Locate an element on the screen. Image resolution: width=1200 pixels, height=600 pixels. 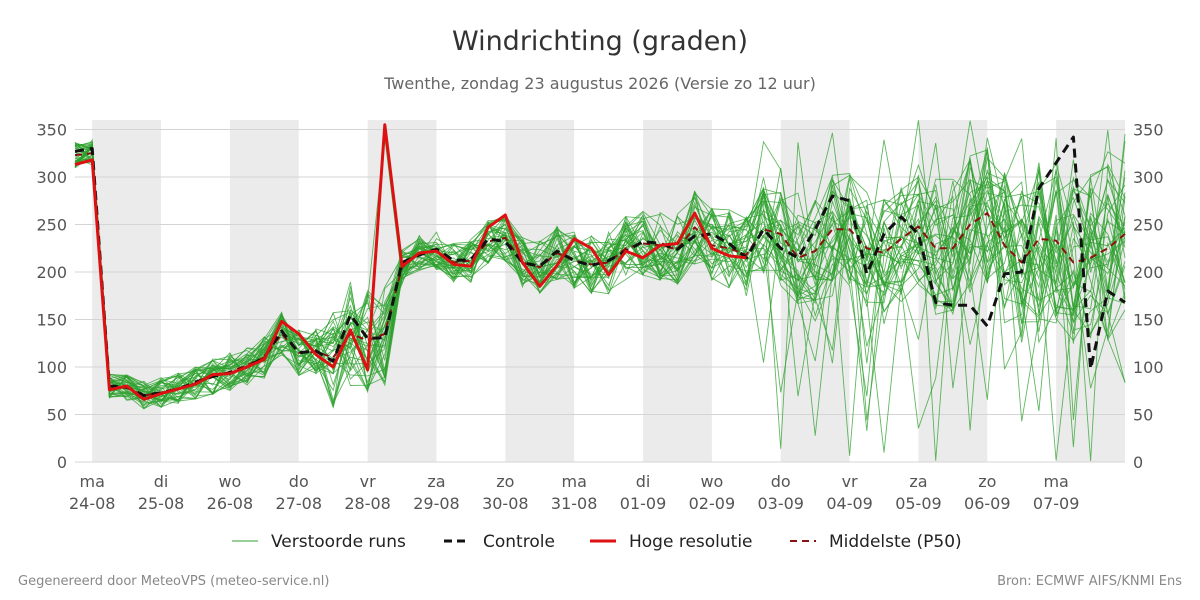
x-tick-date: 30-08 is located at coordinates (505, 503).